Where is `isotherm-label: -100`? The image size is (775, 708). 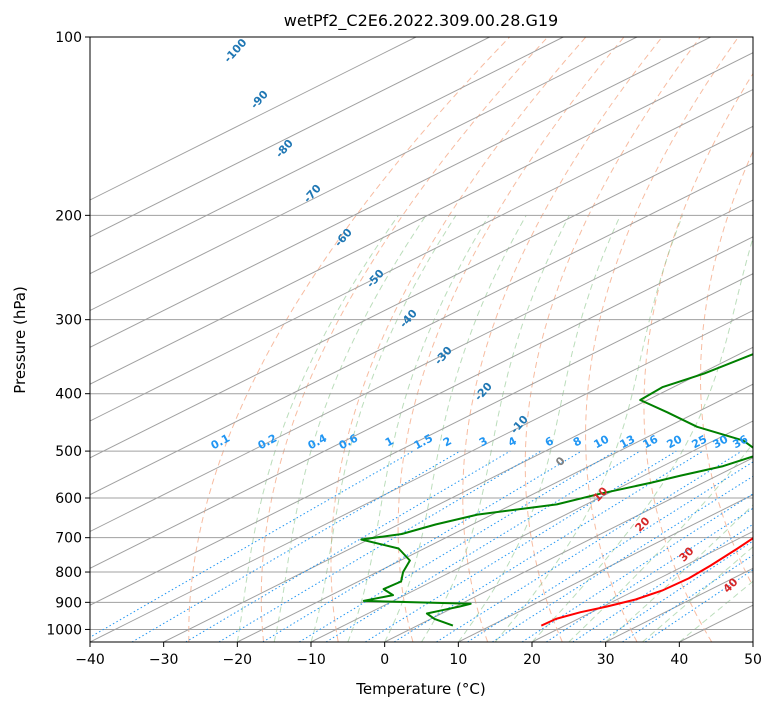
isotherm-label: -100 is located at coordinates (235, 50).